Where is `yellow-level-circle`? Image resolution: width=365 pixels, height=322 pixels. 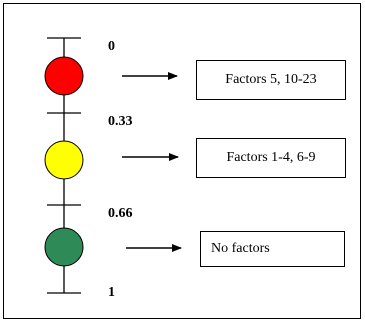
yellow-level-circle is located at coordinates (64, 160).